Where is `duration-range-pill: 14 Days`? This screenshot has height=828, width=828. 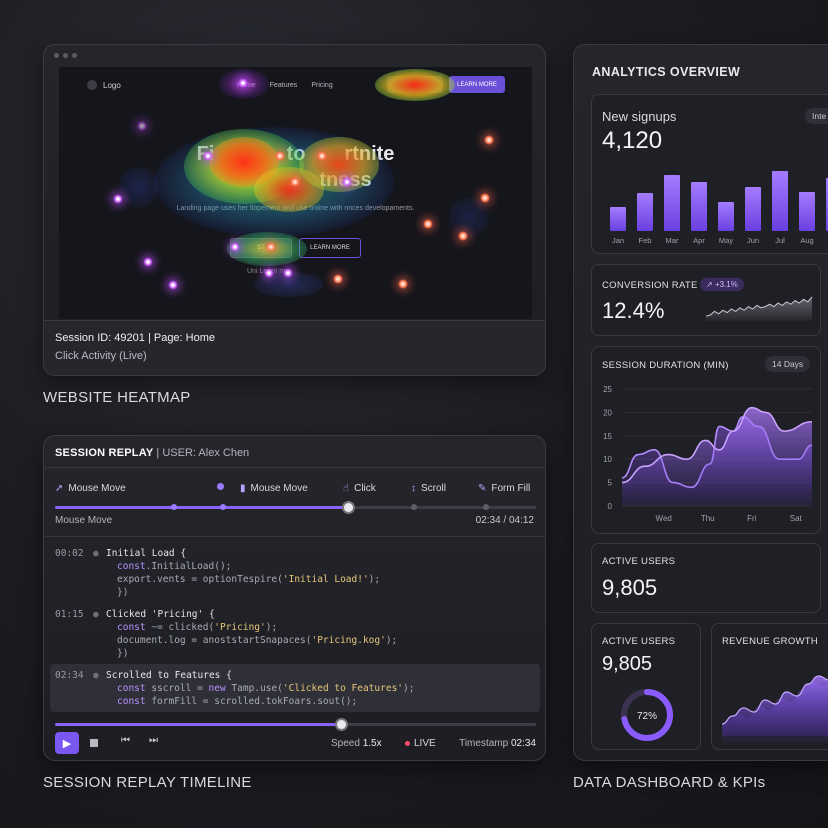 duration-range-pill: 14 Days is located at coordinates (788, 364).